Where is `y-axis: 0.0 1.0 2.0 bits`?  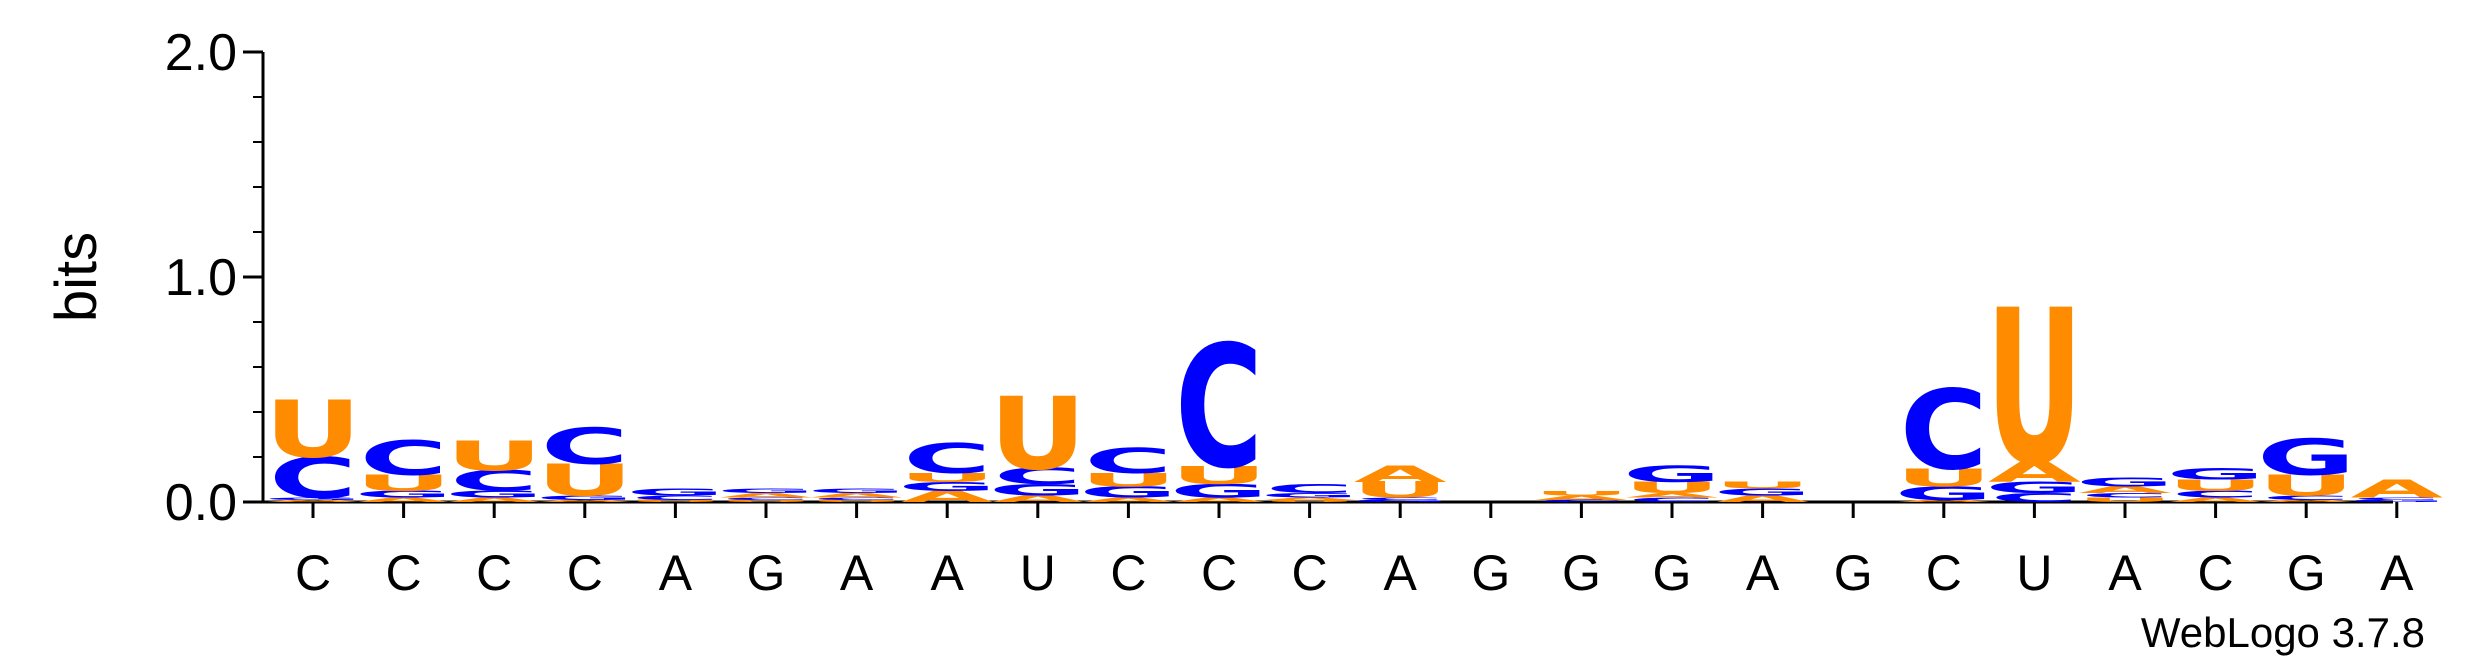 y-axis: 0.0 1.0 2.0 bits is located at coordinates (154, 278).